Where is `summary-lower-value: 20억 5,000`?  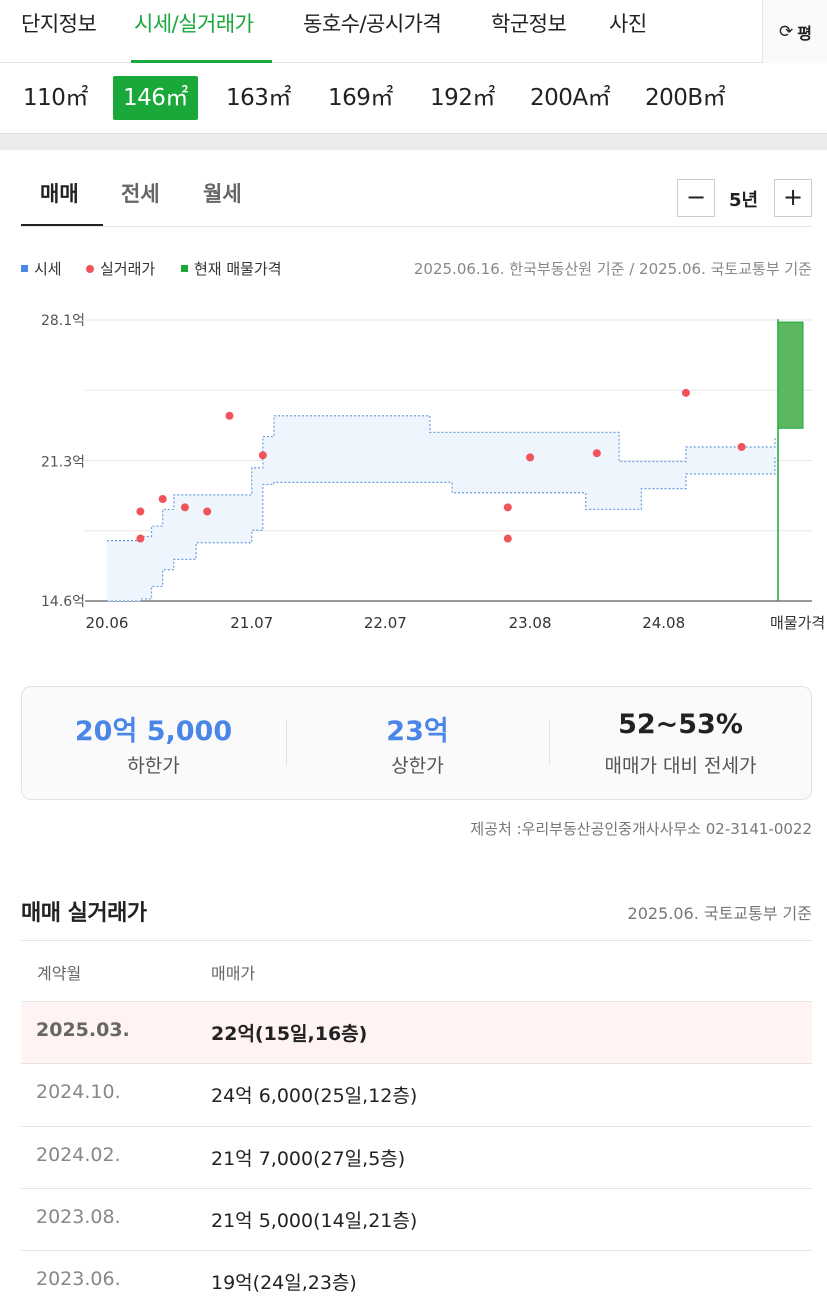
summary-lower-value: 20억 5,000 is located at coordinates (153, 731).